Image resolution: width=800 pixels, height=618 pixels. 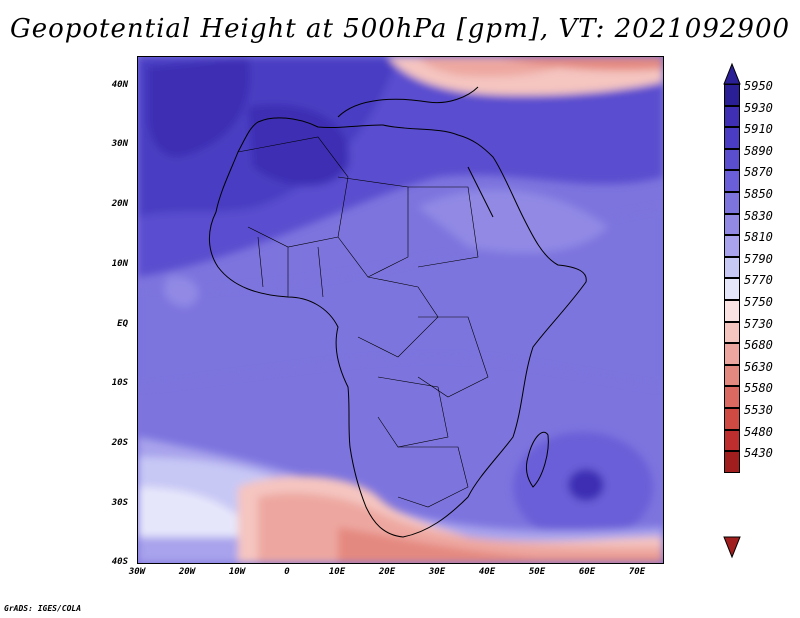 What do you see at coordinates (758, 388) in the screenshot?
I see `colorbar-label: 5580` at bounding box center [758, 388].